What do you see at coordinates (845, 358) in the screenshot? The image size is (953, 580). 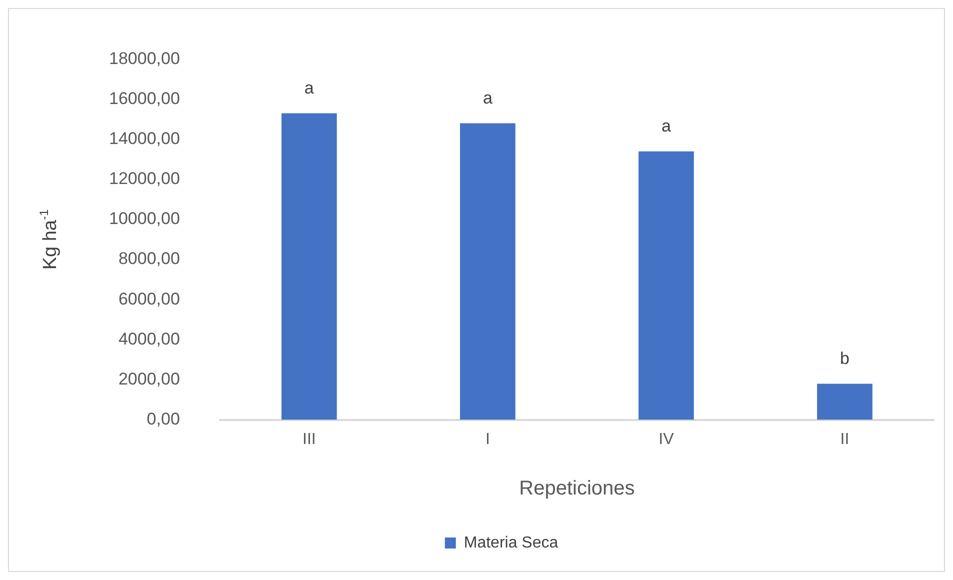 I see `annotation: b` at bounding box center [845, 358].